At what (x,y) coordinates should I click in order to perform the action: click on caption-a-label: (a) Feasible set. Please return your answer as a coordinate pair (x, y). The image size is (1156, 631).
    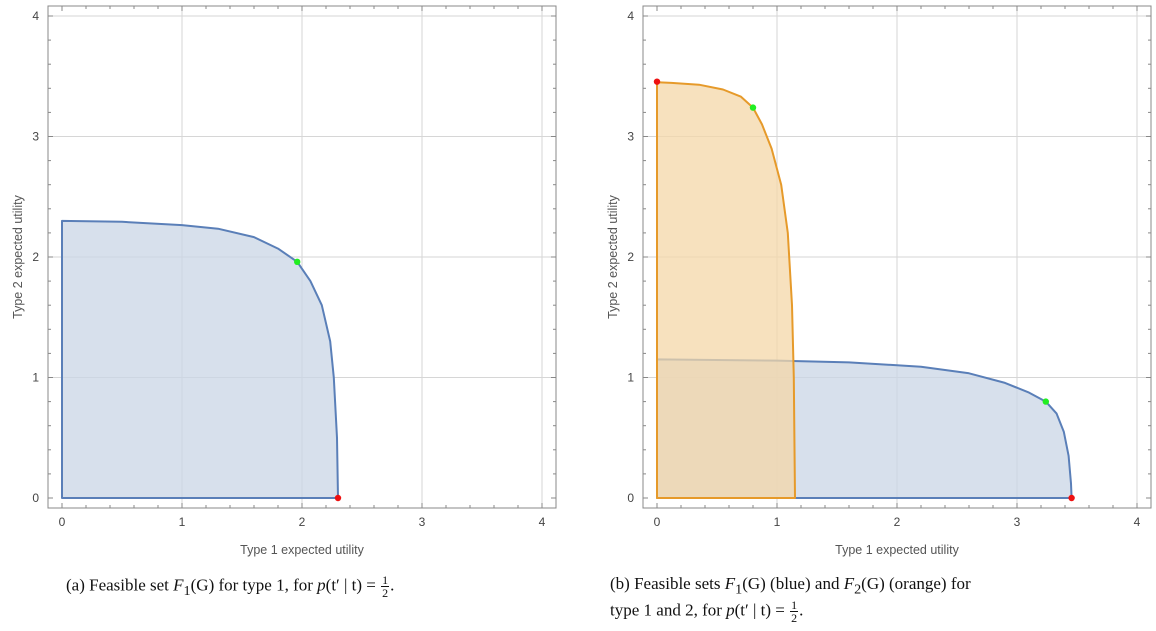
    Looking at the image, I should click on (117, 585).